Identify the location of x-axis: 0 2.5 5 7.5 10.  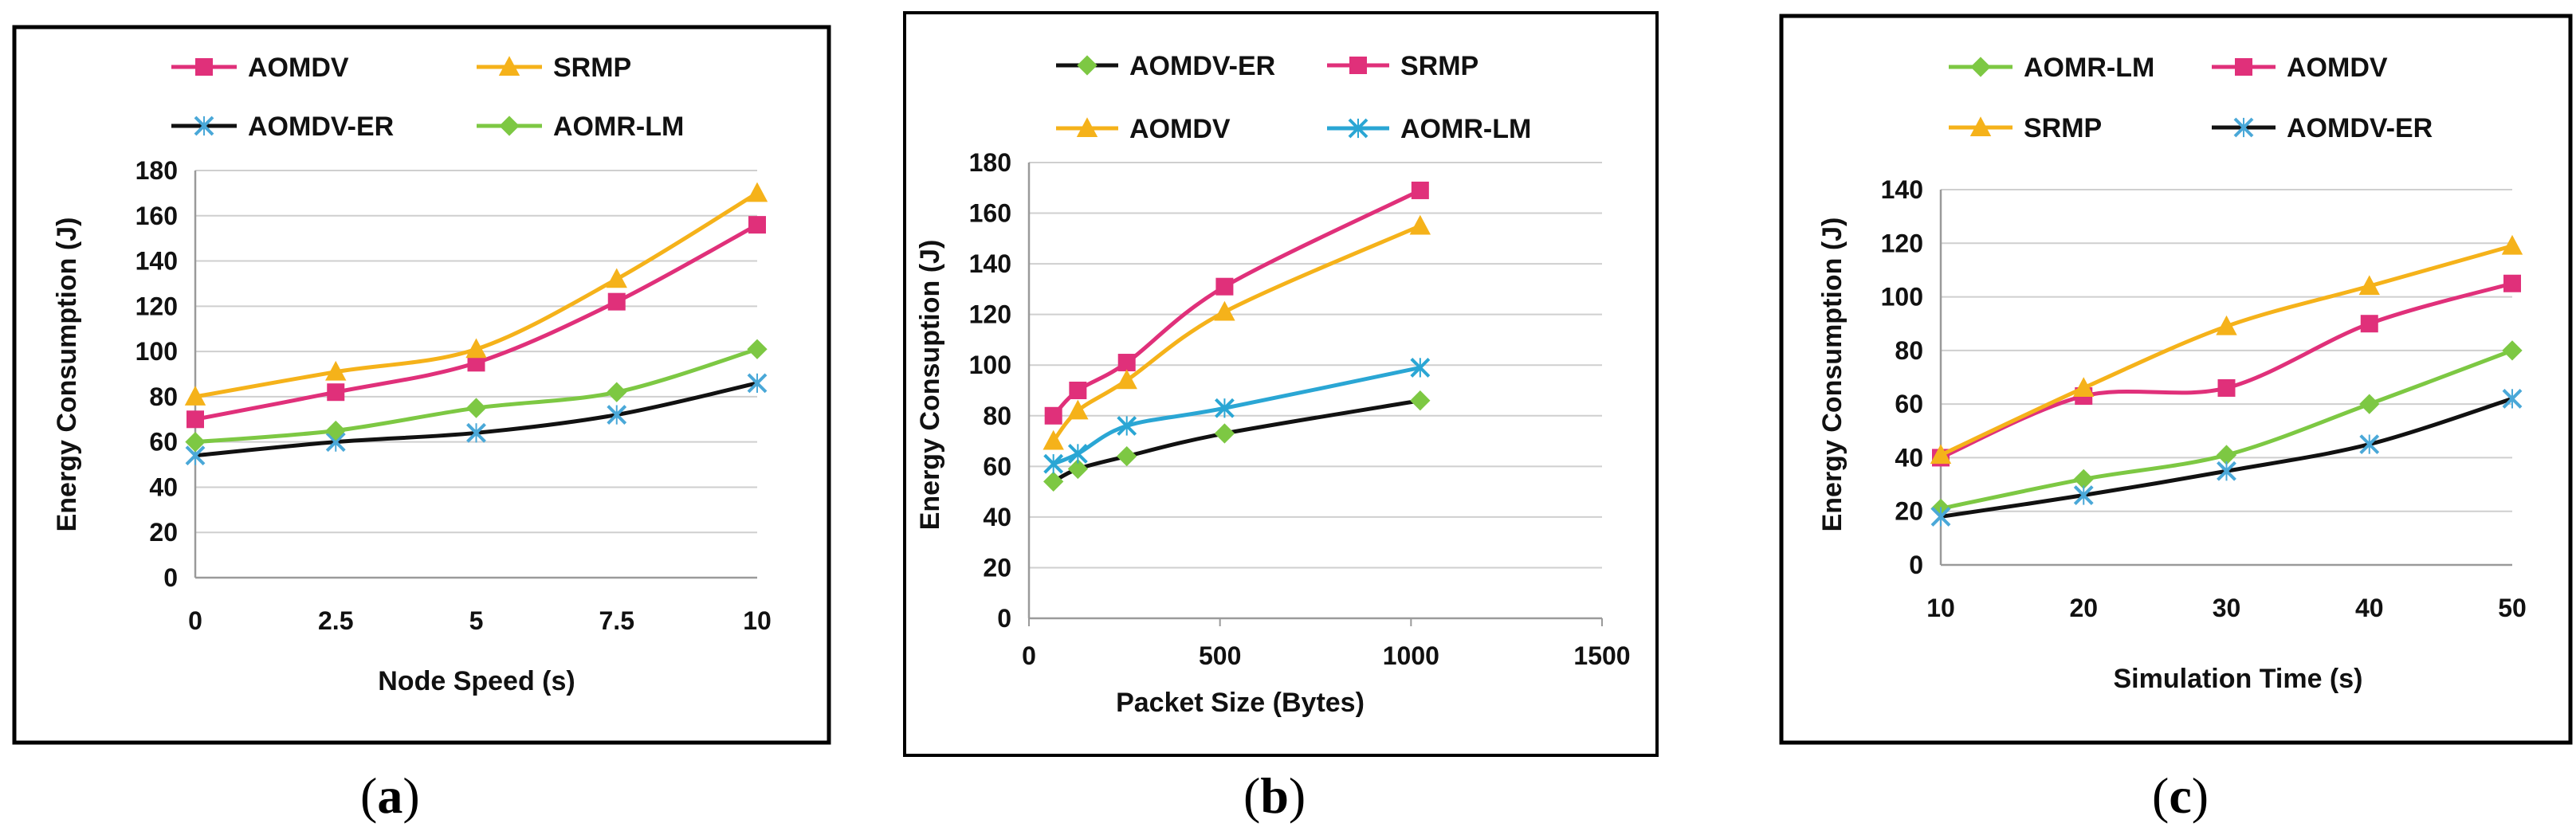
(480, 620).